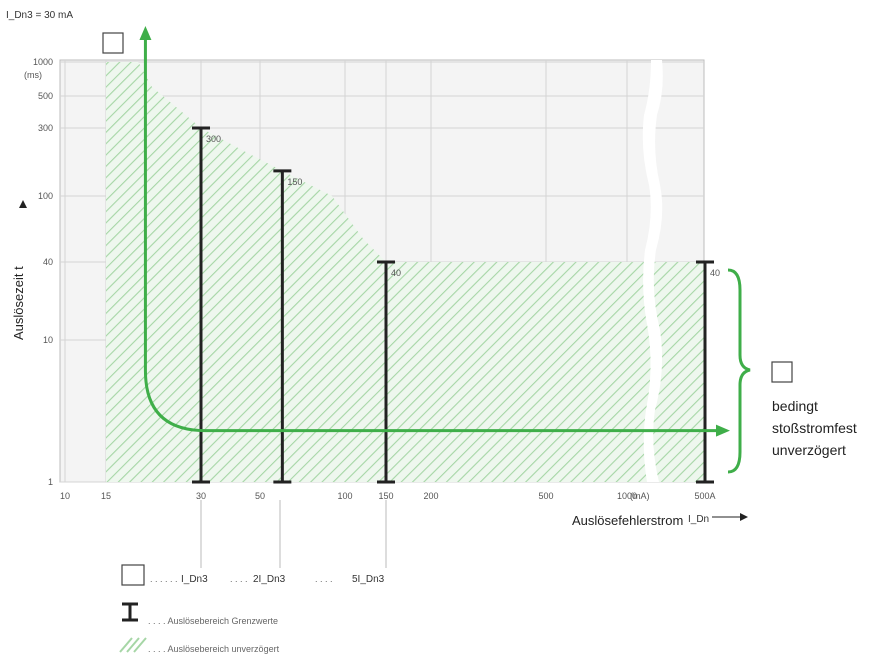 Image resolution: width=871 pixels, height=663 pixels. I want to click on multiple-2: 2I_Dn3, so click(269, 579).